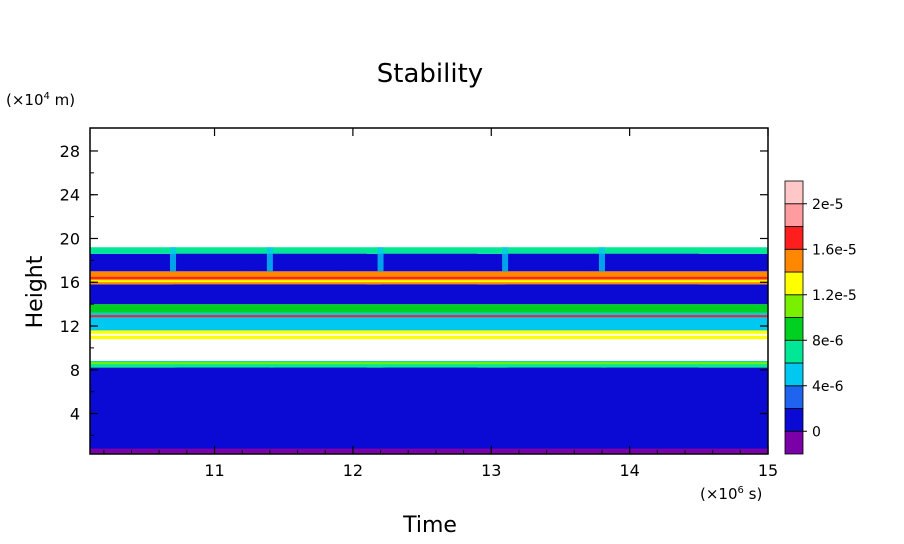  What do you see at coordinates (719, 494) in the screenshot?
I see `x-unit-prefix: (×10` at bounding box center [719, 494].